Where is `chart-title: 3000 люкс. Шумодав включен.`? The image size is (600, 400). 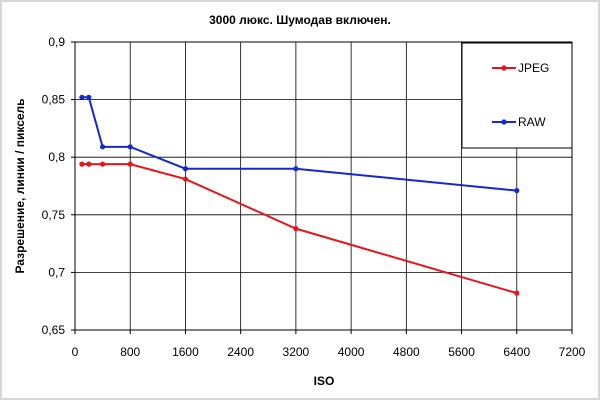 chart-title: 3000 люкс. Шумодав включен. is located at coordinates (300, 20).